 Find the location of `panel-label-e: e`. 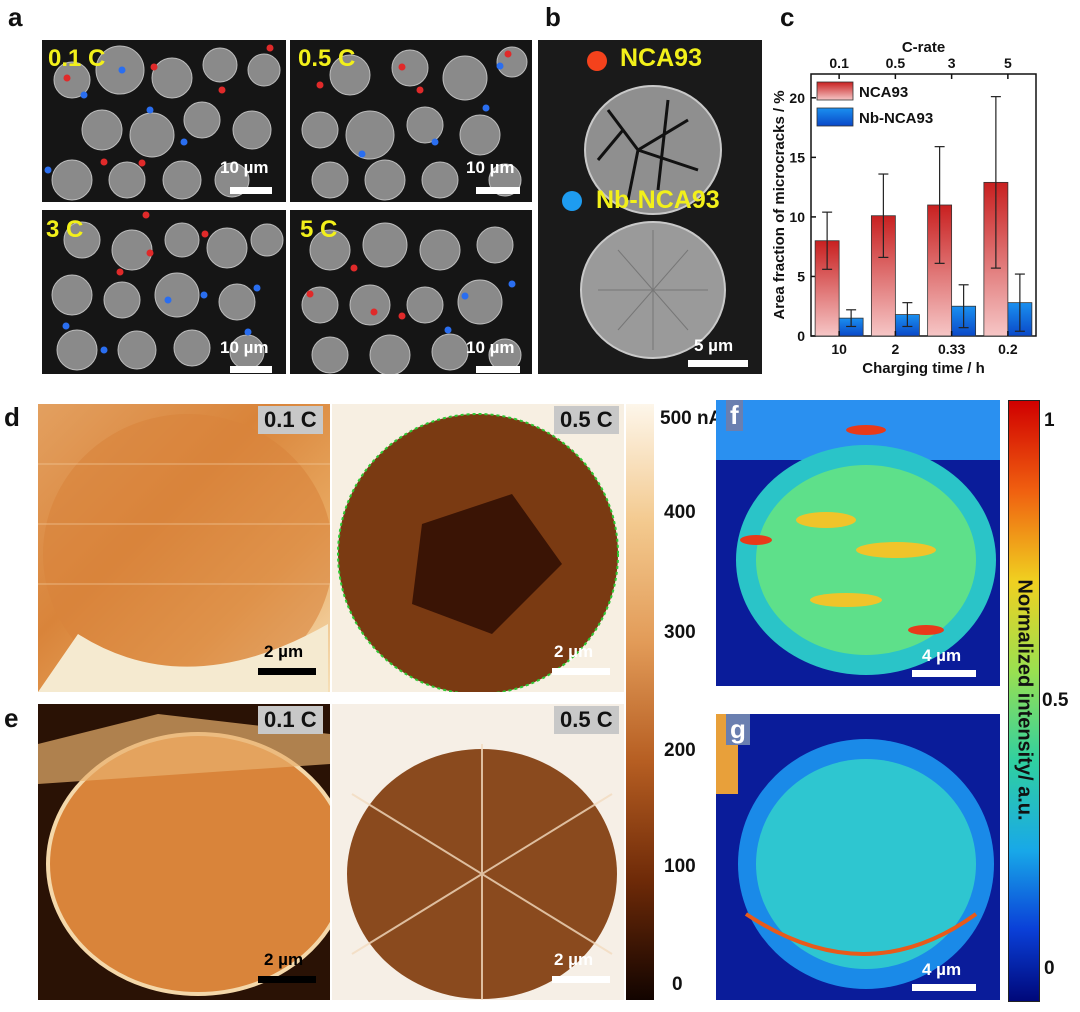

panel-label-e: e is located at coordinates (11, 718).